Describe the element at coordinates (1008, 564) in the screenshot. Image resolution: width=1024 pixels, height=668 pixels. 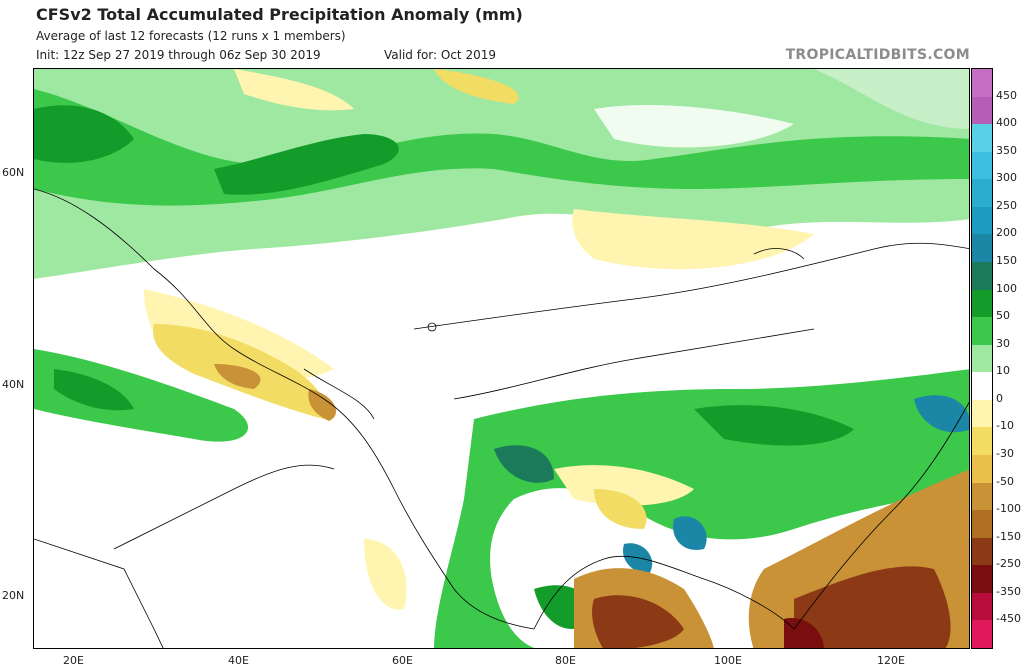
I see `colorbar-label: -250` at that location.